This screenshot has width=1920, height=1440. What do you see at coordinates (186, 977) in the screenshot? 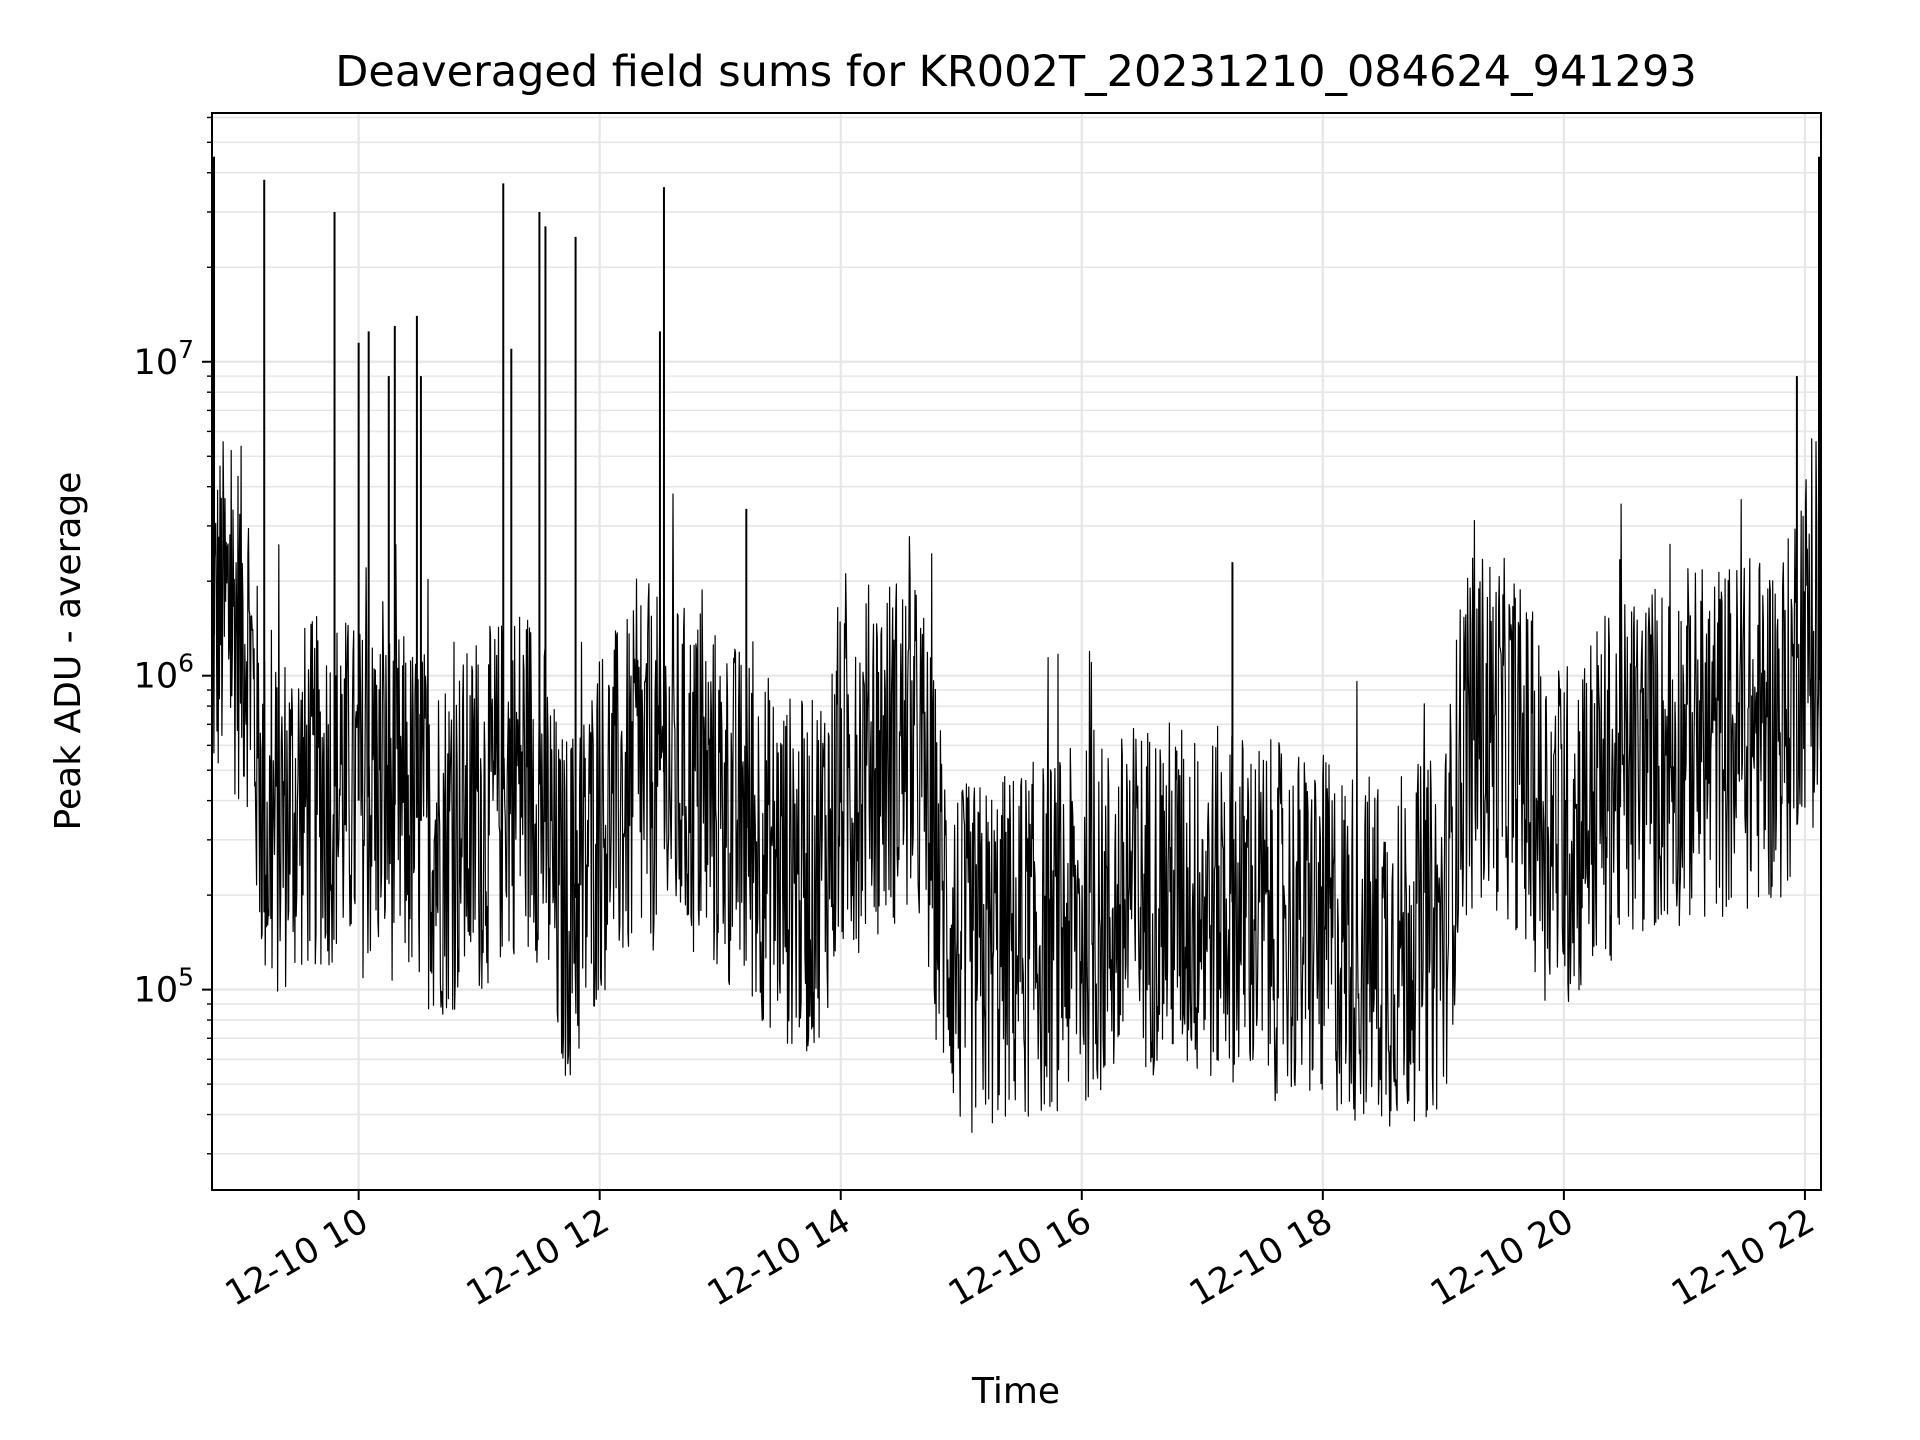
I see `y-tick-exponent: 5` at bounding box center [186, 977].